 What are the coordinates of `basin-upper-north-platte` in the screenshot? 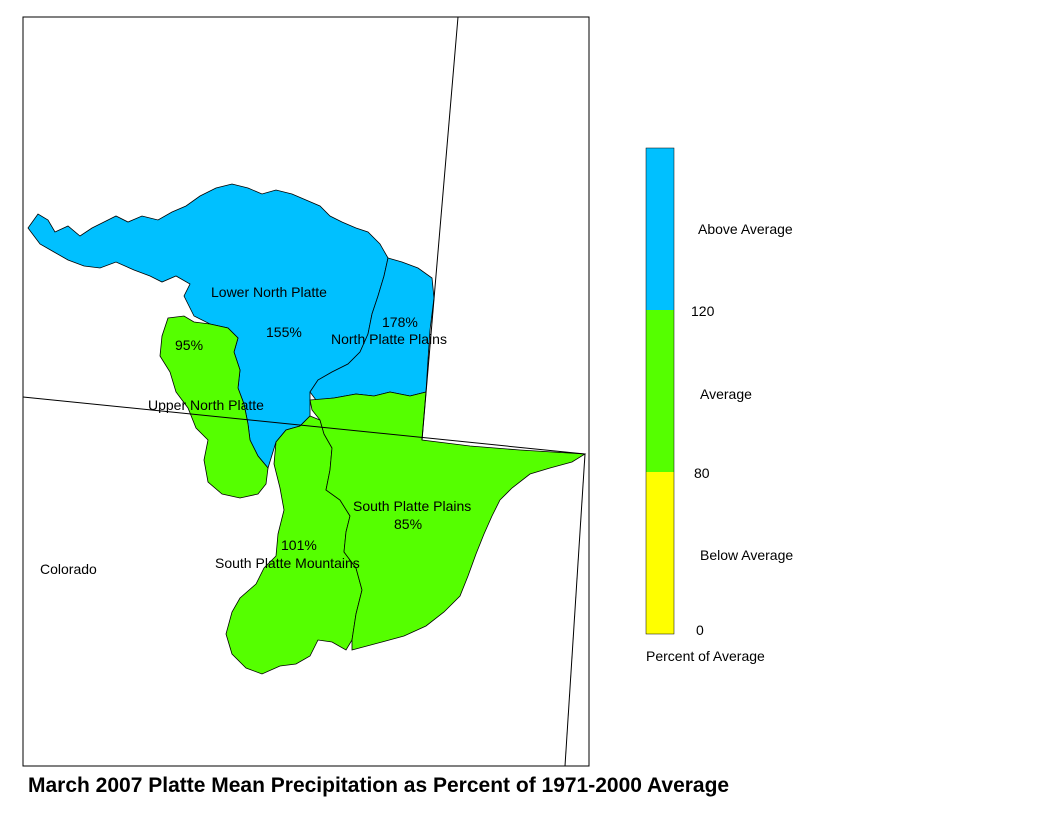 It's located at (214, 407).